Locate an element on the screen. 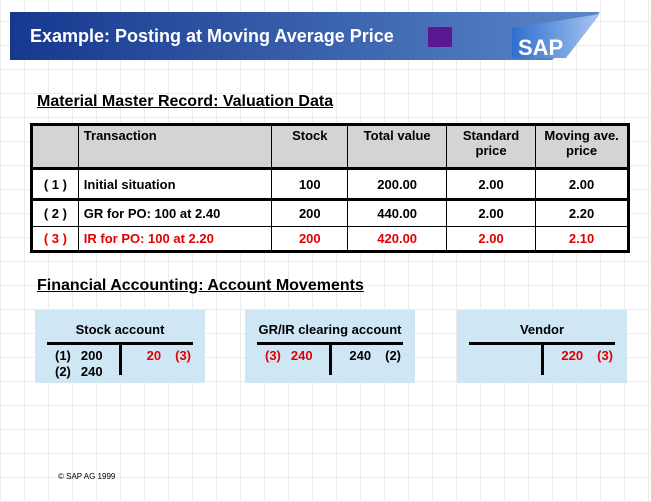 The image size is (651, 502). entry: (2) 240 is located at coordinates (79, 372).